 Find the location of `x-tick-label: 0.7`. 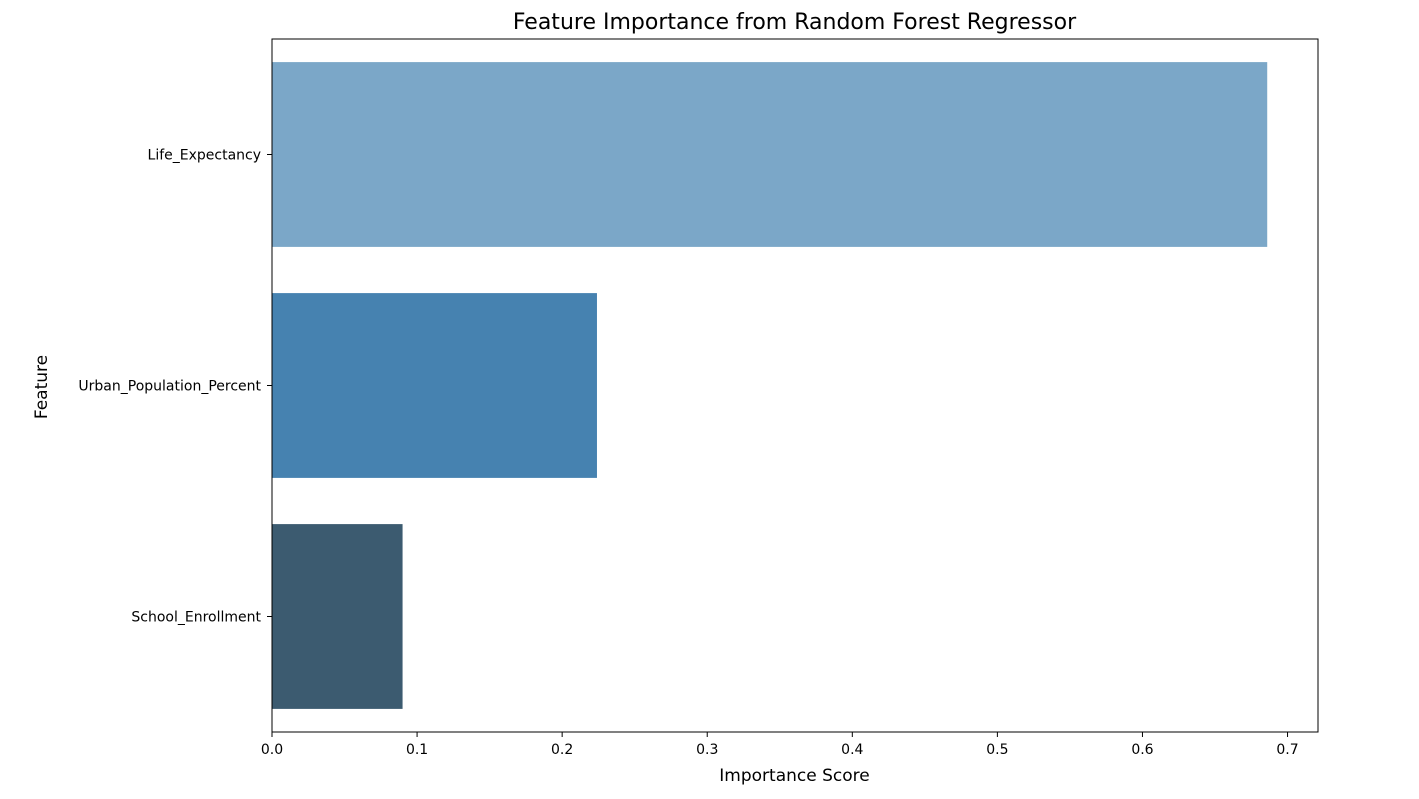

x-tick-label: 0.7 is located at coordinates (1287, 750).